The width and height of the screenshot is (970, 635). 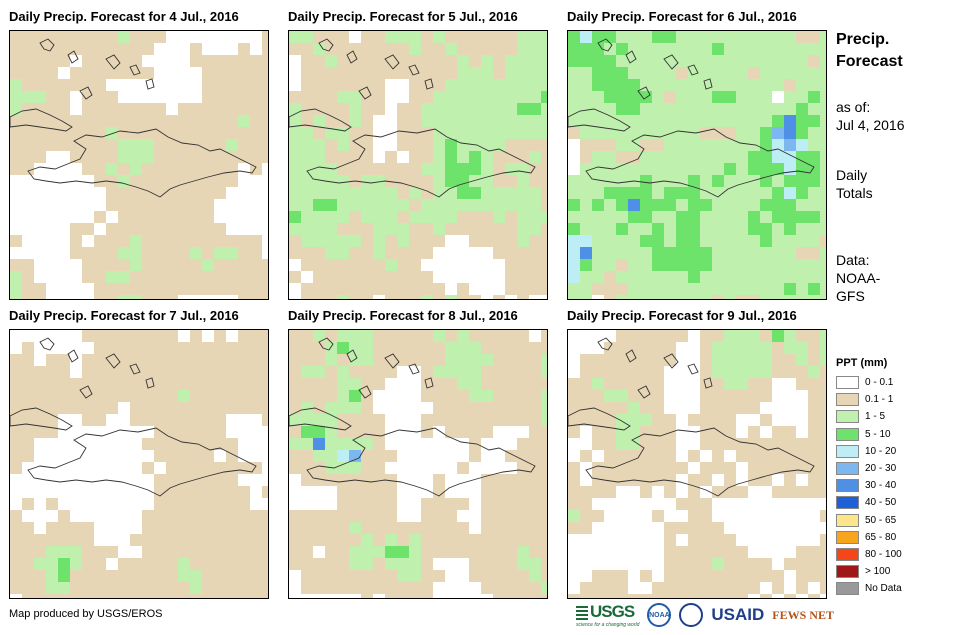 I want to click on precip-grid, so click(x=418, y=165).